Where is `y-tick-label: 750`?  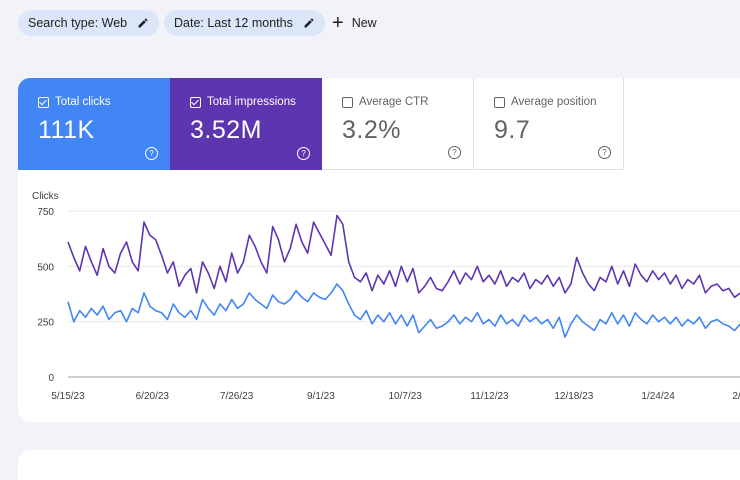 y-tick-label: 750 is located at coordinates (45, 212).